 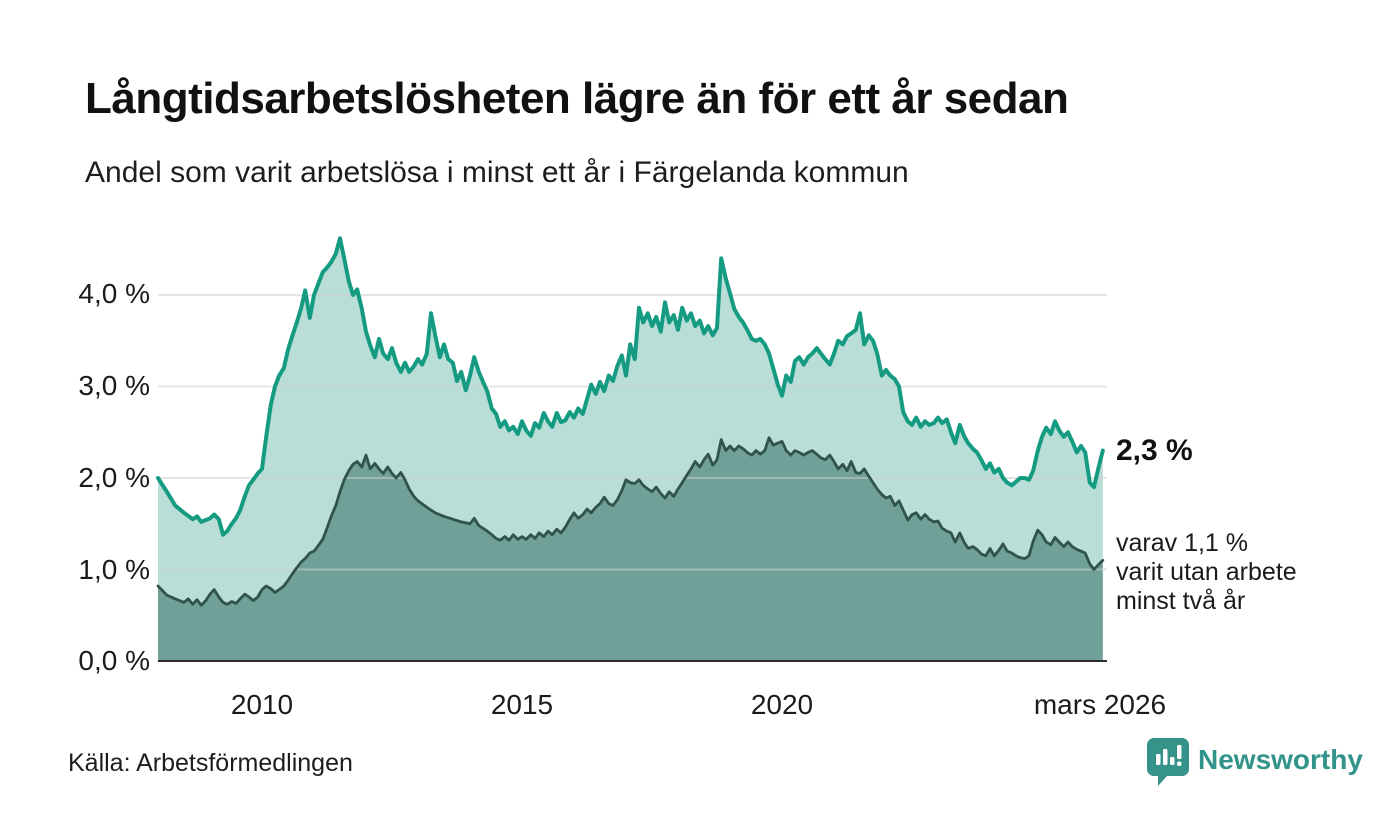 What do you see at coordinates (782, 704) in the screenshot?
I see `x-axis-tick-2020: 2020` at bounding box center [782, 704].